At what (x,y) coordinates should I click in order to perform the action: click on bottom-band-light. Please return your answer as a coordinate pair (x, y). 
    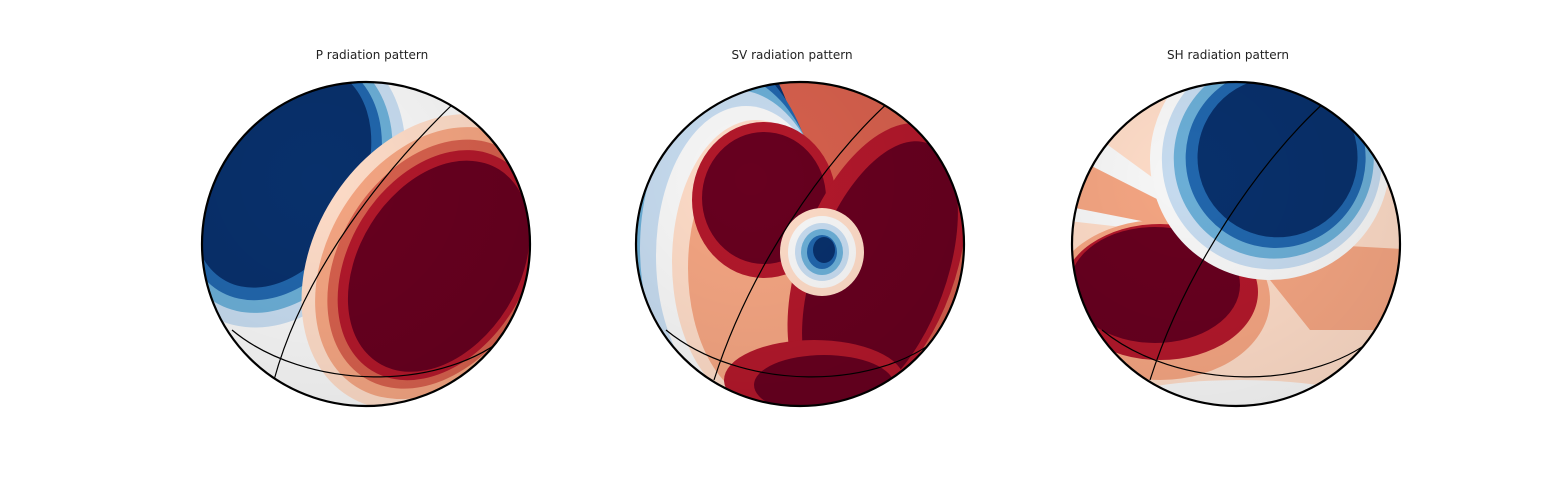
    Looking at the image, I should click on (1250, 452).